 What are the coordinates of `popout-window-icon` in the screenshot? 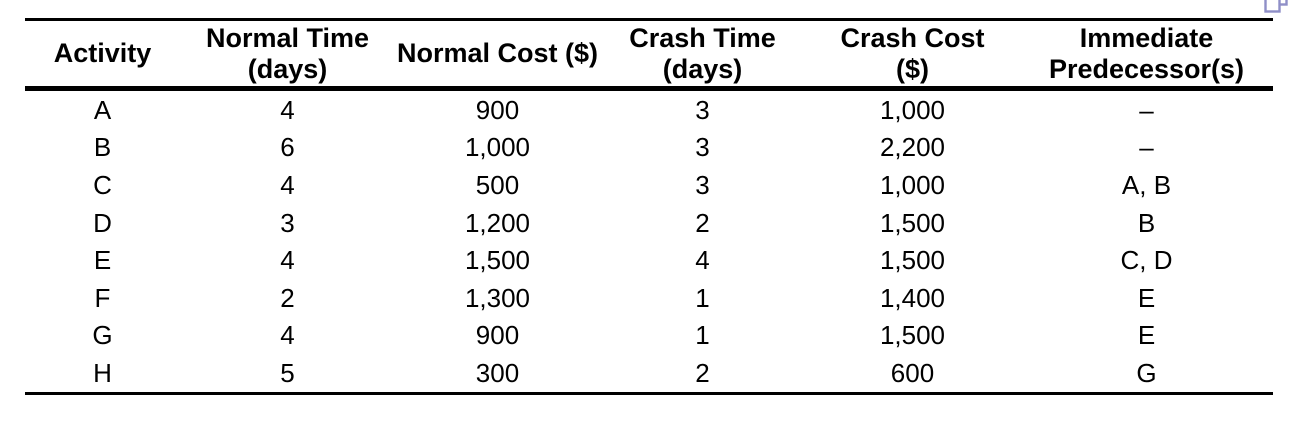 It's located at (1276, 7).